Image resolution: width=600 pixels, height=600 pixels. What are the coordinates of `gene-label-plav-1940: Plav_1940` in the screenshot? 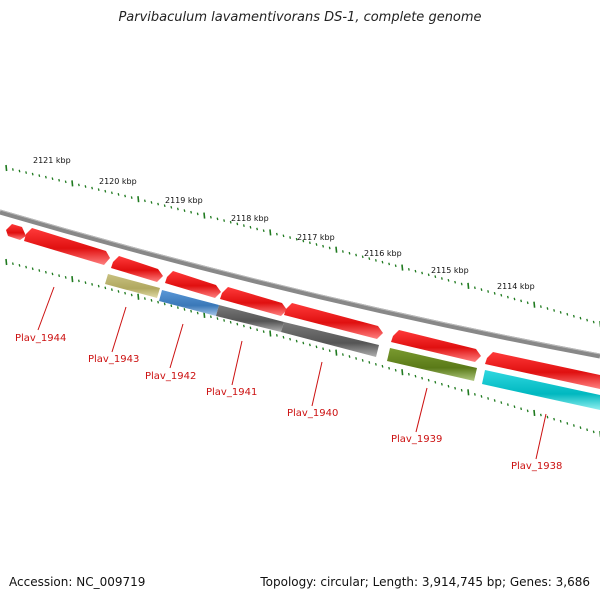 It's located at (312, 413).